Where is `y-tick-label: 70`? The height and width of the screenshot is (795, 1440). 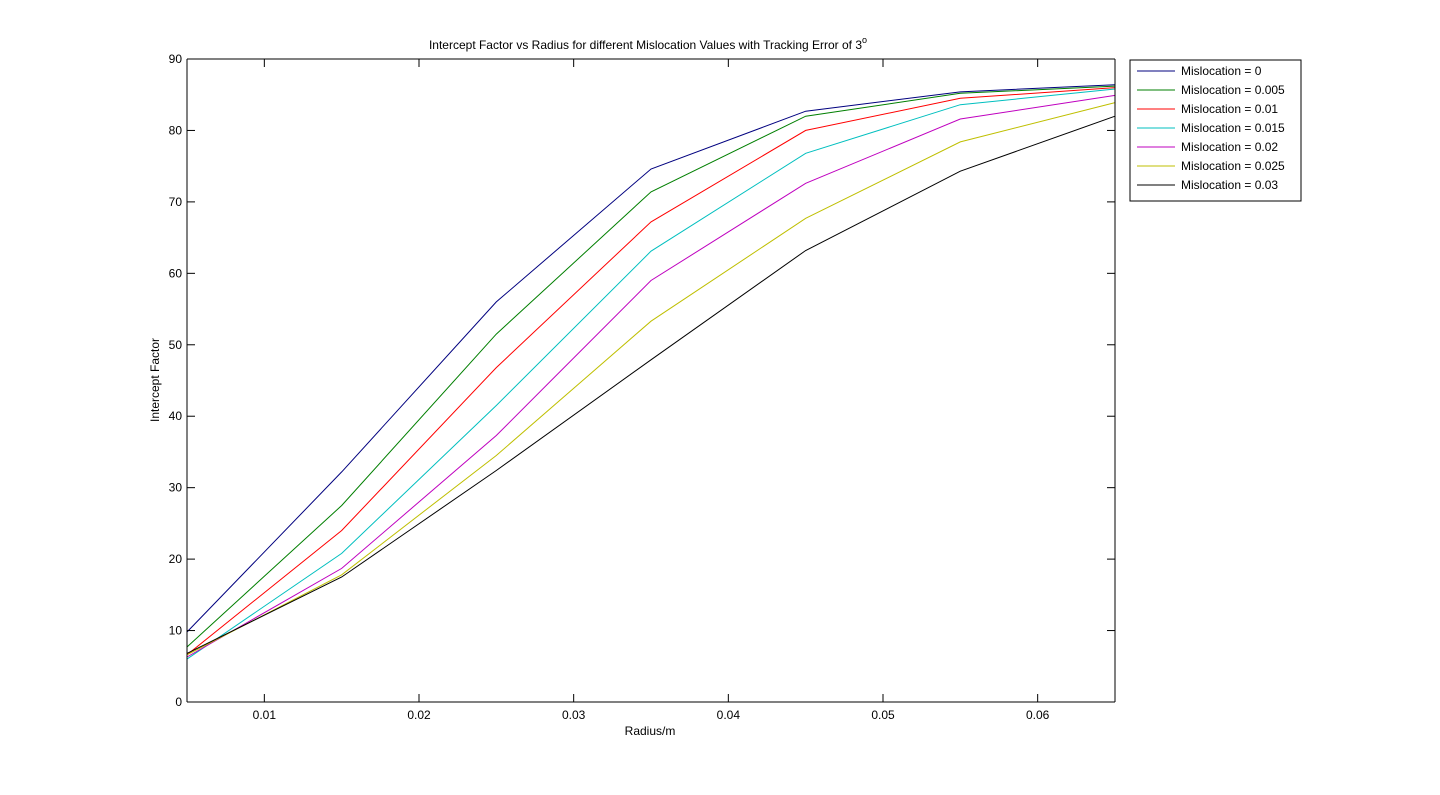
y-tick-label: 70 is located at coordinates (176, 202).